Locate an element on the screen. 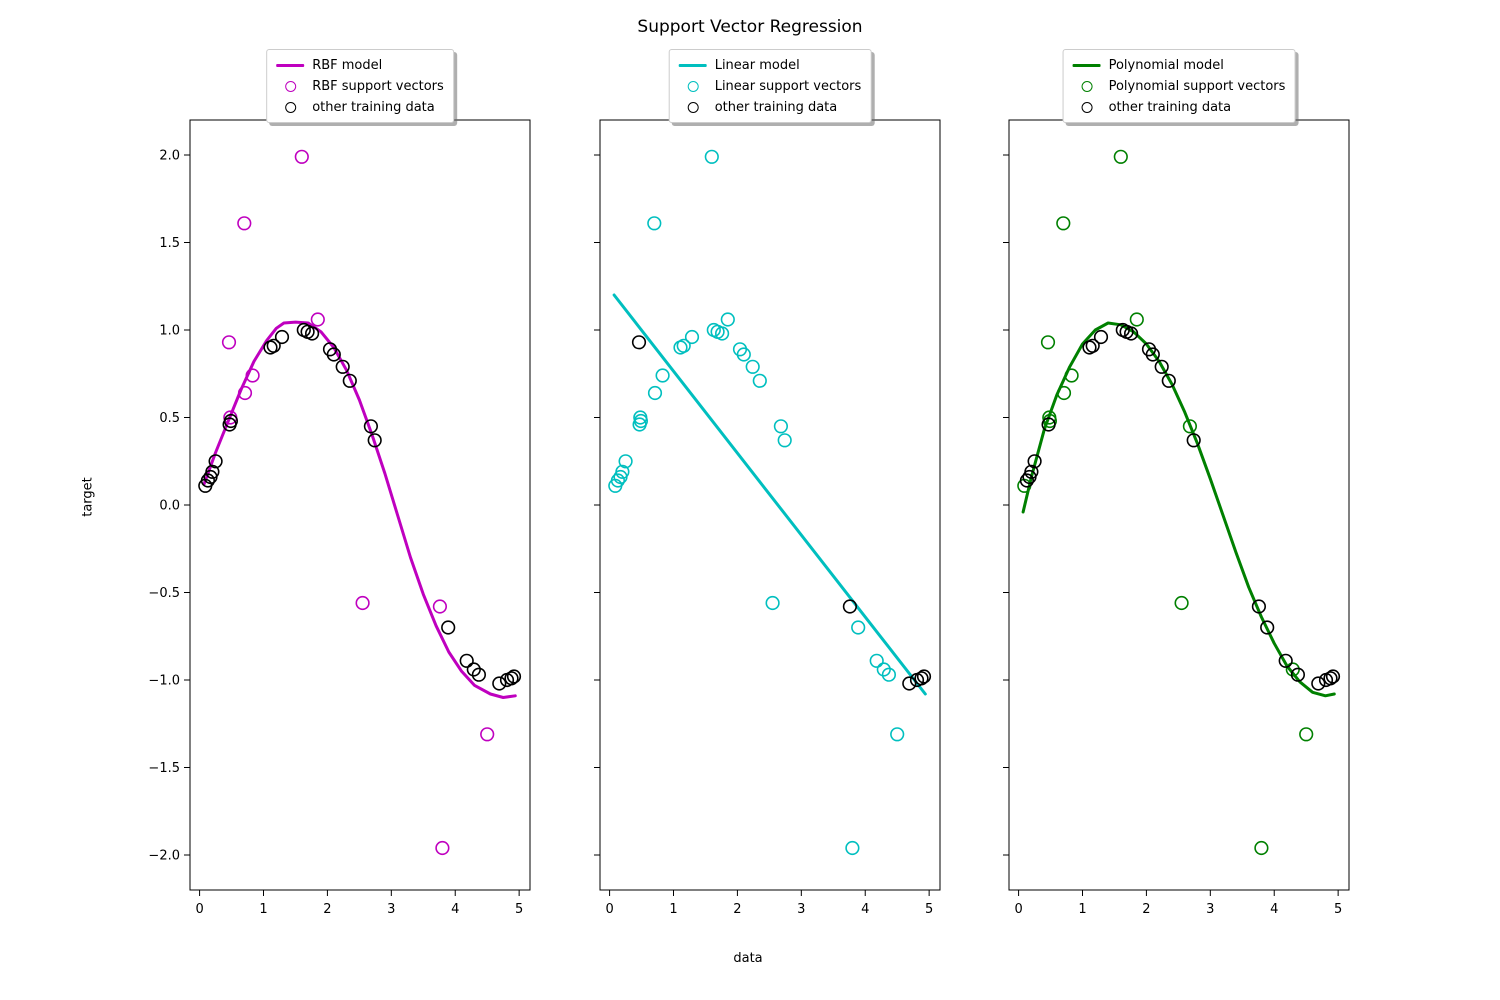 The image size is (1500, 1000). legend-label: Polynomial model is located at coordinates (1166, 65).